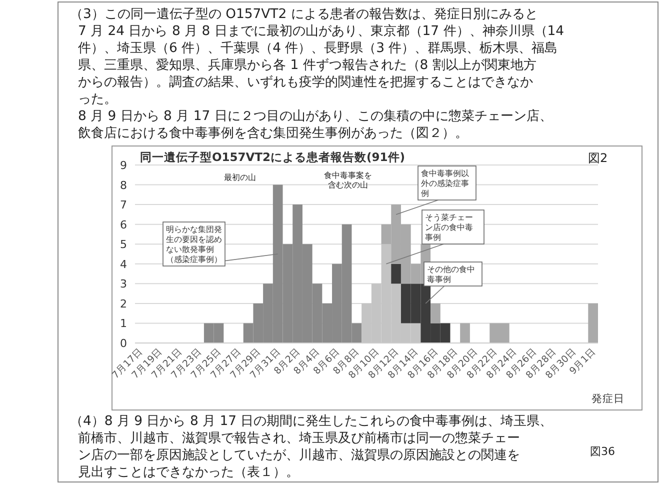 The height and width of the screenshot is (484, 663). What do you see at coordinates (608, 398) in the screenshot?
I see `x-axis-title: 発症日` at bounding box center [608, 398].